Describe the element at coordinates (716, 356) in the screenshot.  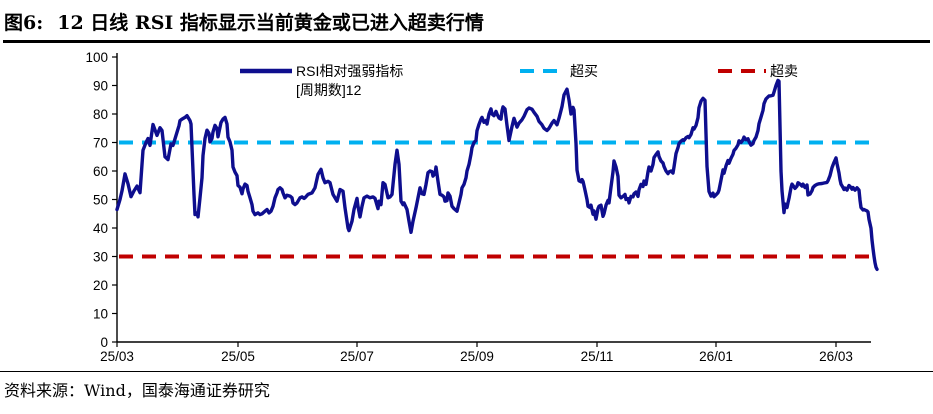
I see `x-tick-label: 26/01` at that location.